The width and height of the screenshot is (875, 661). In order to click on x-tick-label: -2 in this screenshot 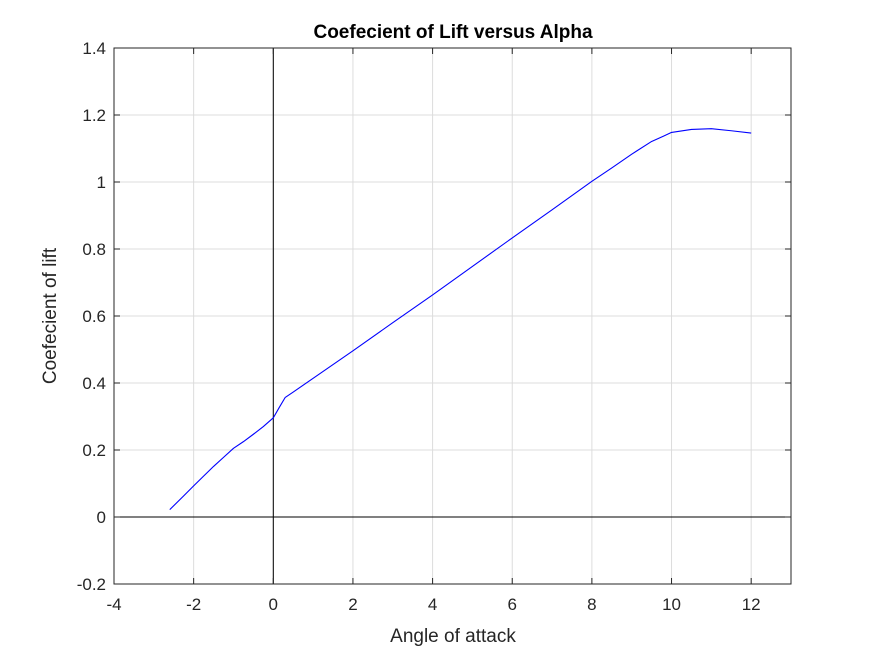, I will do `click(193, 604)`.